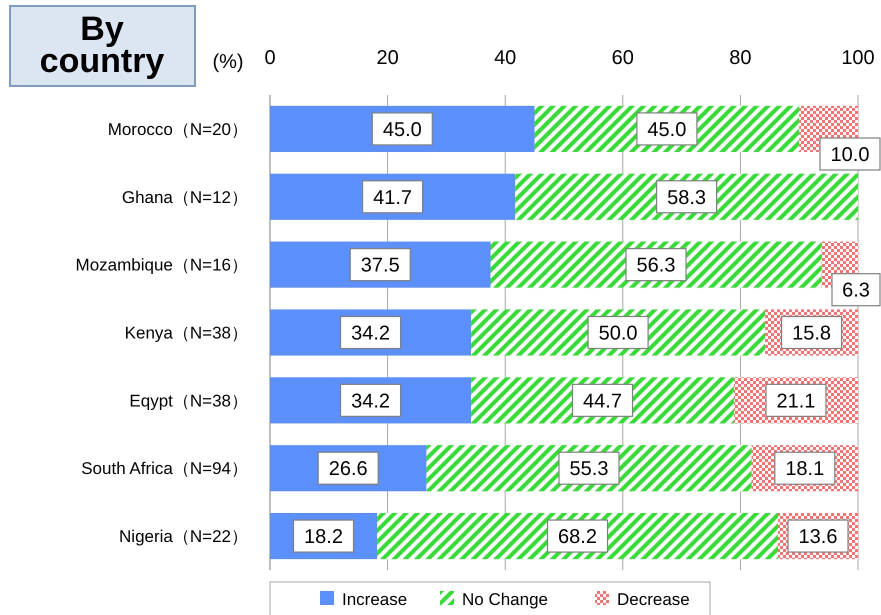 Image resolution: width=881 pixels, height=615 pixels. I want to click on y-tick-label: Ghana（N=12）, so click(185, 197).